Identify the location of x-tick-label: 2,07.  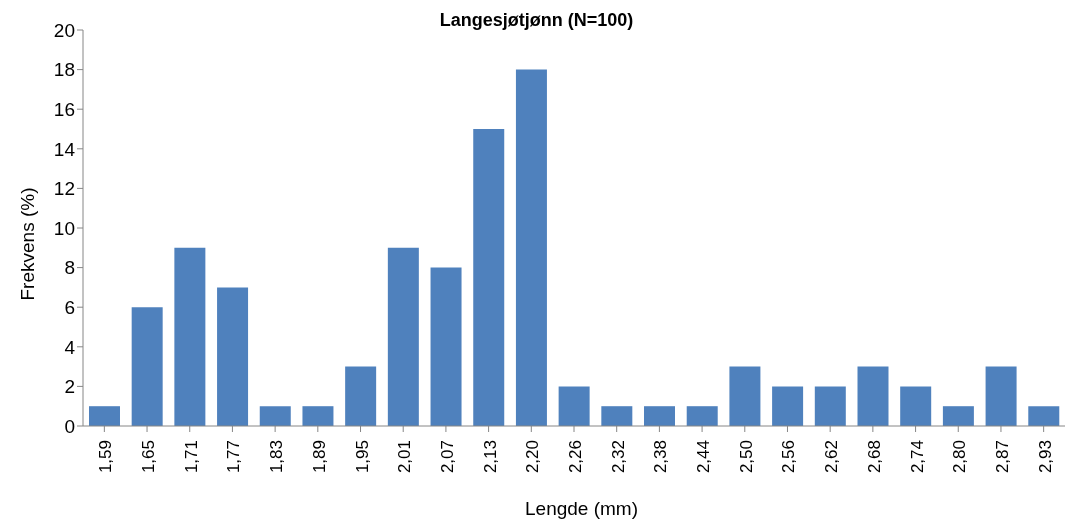
(447, 457).